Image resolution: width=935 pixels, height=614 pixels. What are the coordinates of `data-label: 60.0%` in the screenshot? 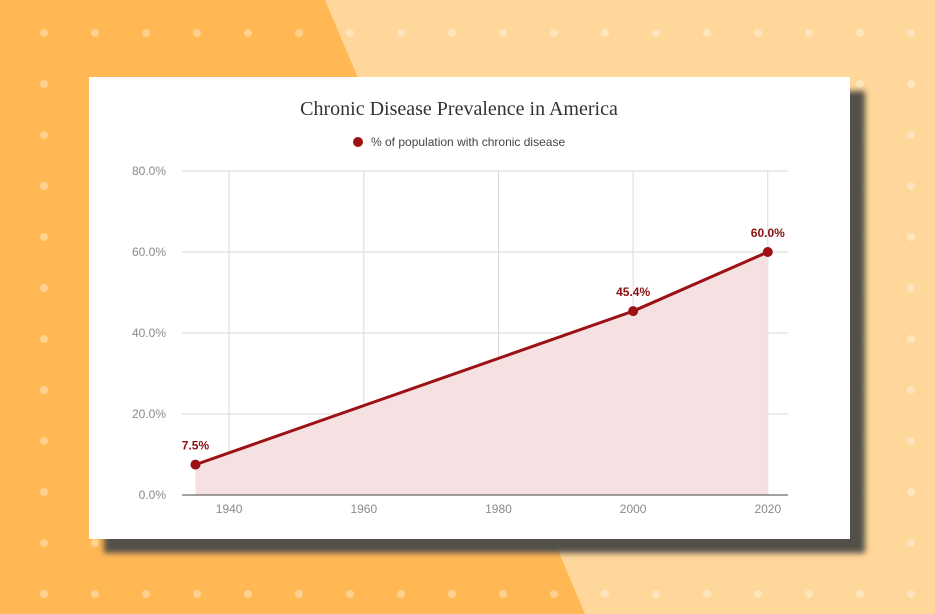 It's located at (768, 233).